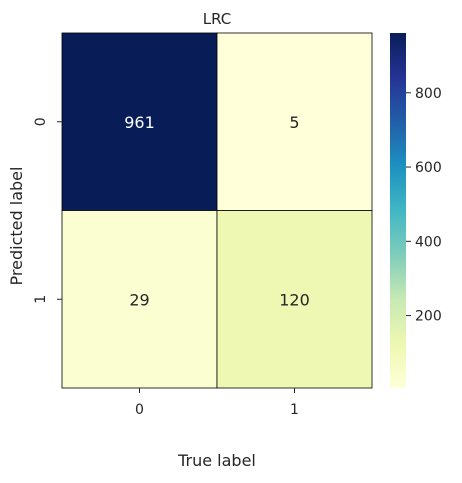 The width and height of the screenshot is (462, 483). I want to click on colorbar-gradient, so click(398, 210).